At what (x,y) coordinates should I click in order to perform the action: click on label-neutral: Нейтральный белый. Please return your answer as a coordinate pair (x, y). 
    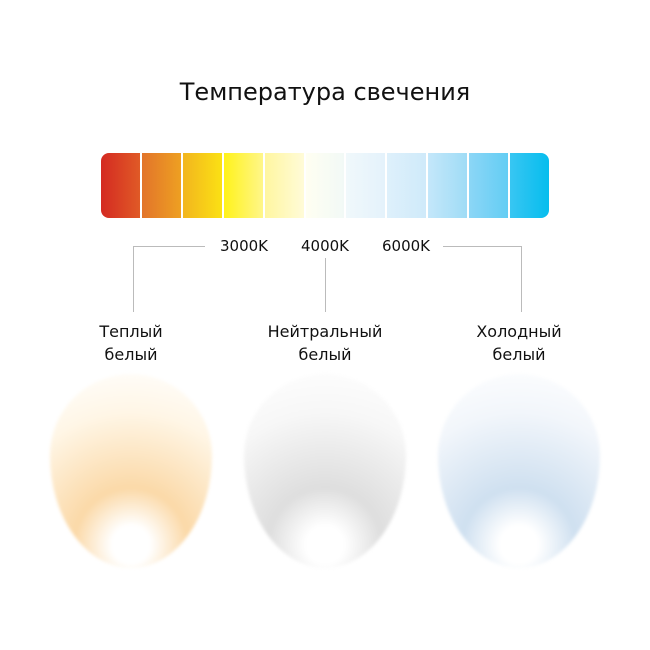
    Looking at the image, I should click on (325, 343).